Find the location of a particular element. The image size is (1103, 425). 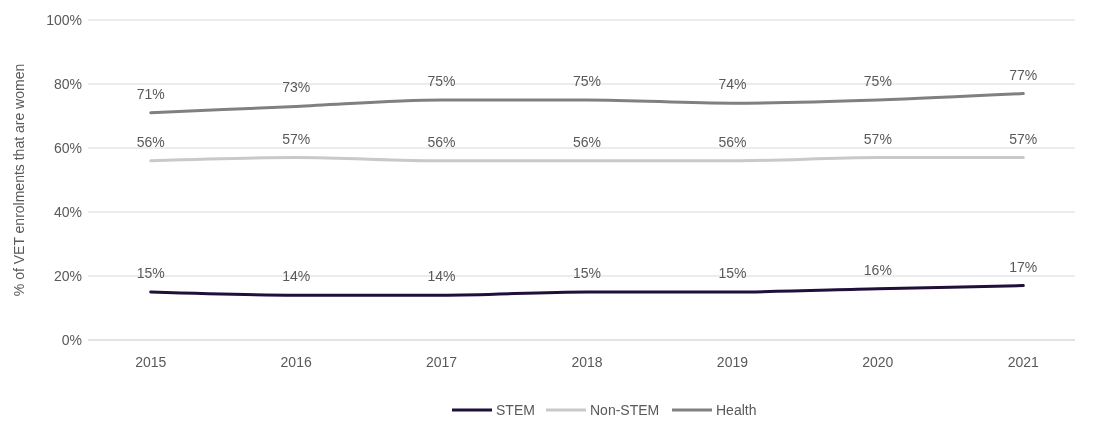

y-tick-label: 100% is located at coordinates (64, 20).